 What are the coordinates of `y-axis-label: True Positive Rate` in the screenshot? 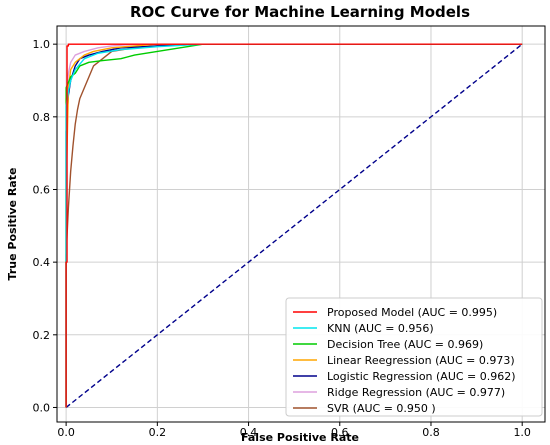 It's located at (12, 224).